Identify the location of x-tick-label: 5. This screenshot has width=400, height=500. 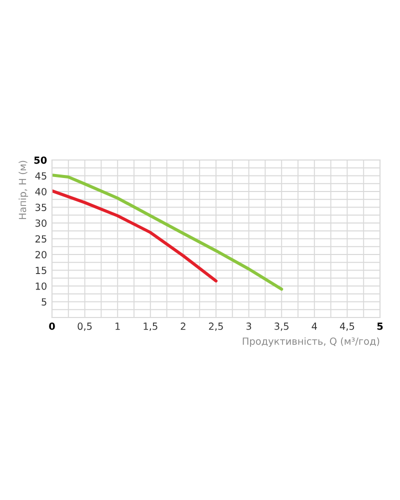
(380, 326).